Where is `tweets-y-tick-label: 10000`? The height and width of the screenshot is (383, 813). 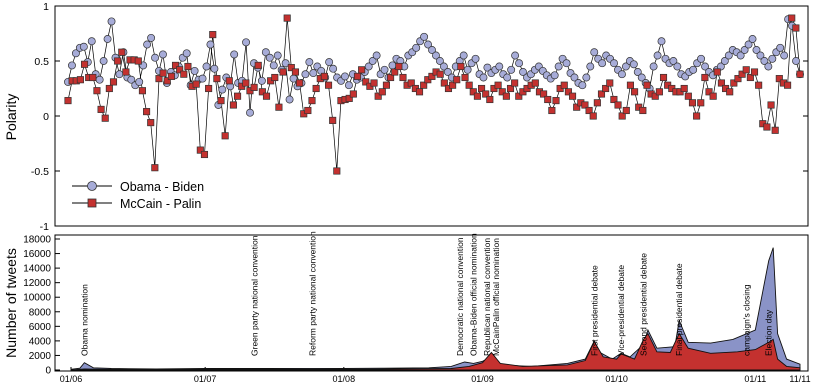
tweets-y-tick-label: 10000 is located at coordinates (37, 298).